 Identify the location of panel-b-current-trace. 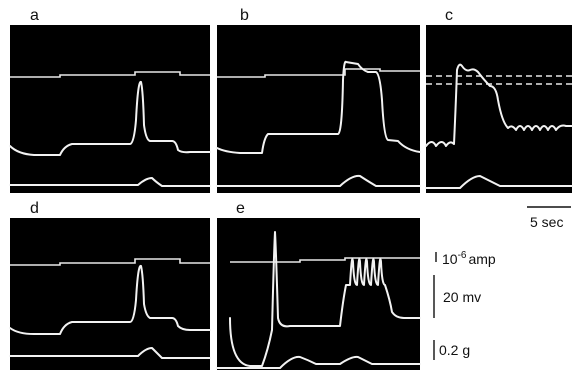
(318, 73).